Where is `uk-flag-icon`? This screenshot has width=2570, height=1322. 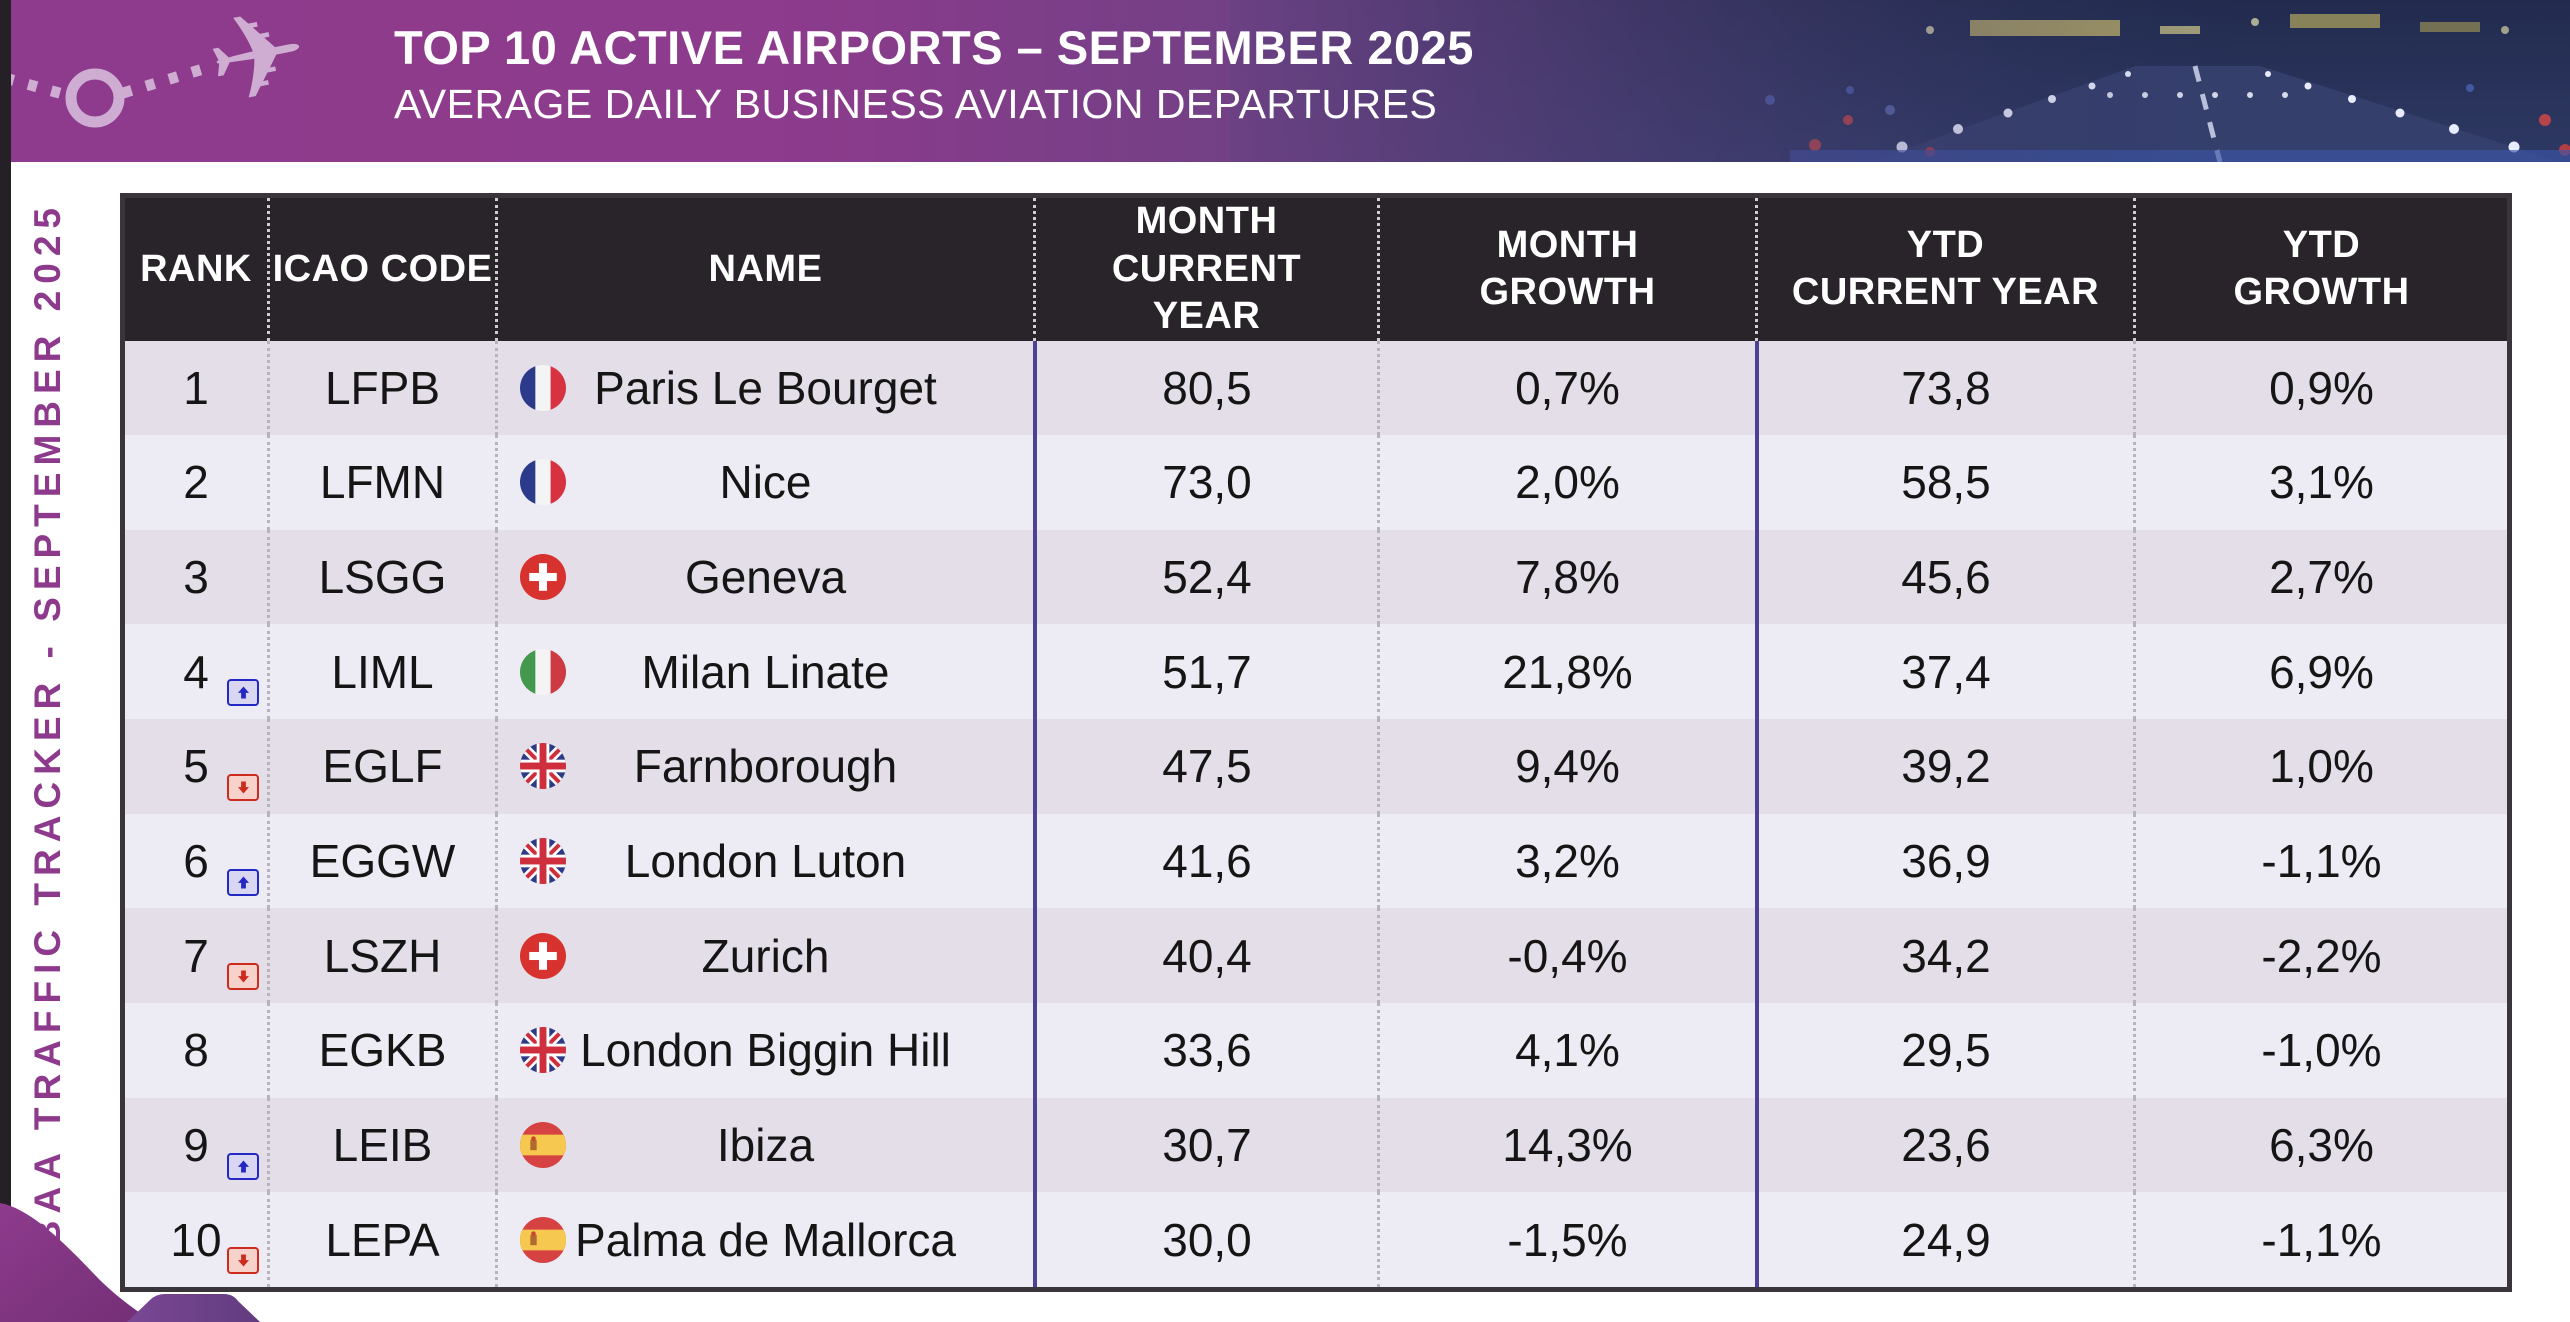 uk-flag-icon is located at coordinates (543, 1050).